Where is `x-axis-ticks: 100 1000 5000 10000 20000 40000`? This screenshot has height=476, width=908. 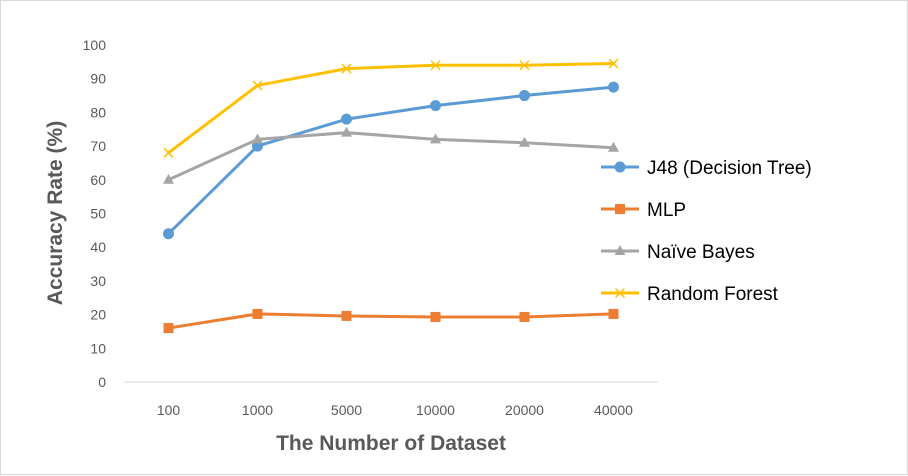
x-axis-ticks: 100 1000 5000 10000 20000 40000 is located at coordinates (395, 410).